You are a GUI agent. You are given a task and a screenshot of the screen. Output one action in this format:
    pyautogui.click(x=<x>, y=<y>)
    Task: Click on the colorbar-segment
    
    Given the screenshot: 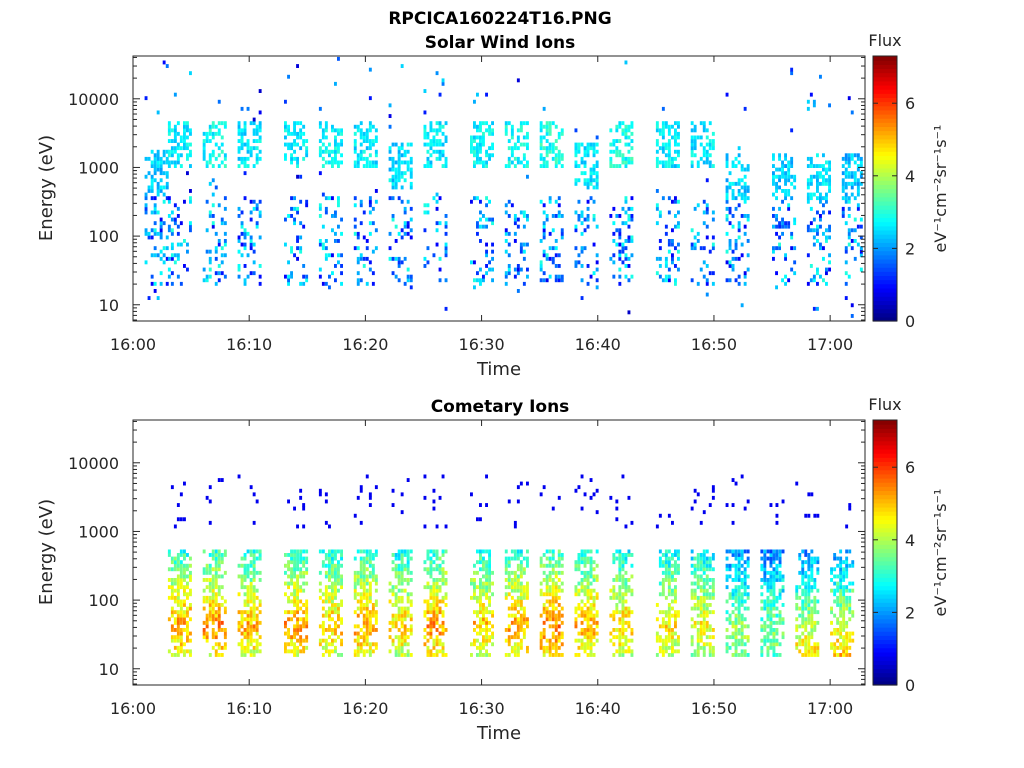 What is the action you would take?
    pyautogui.click(x=885, y=79)
    